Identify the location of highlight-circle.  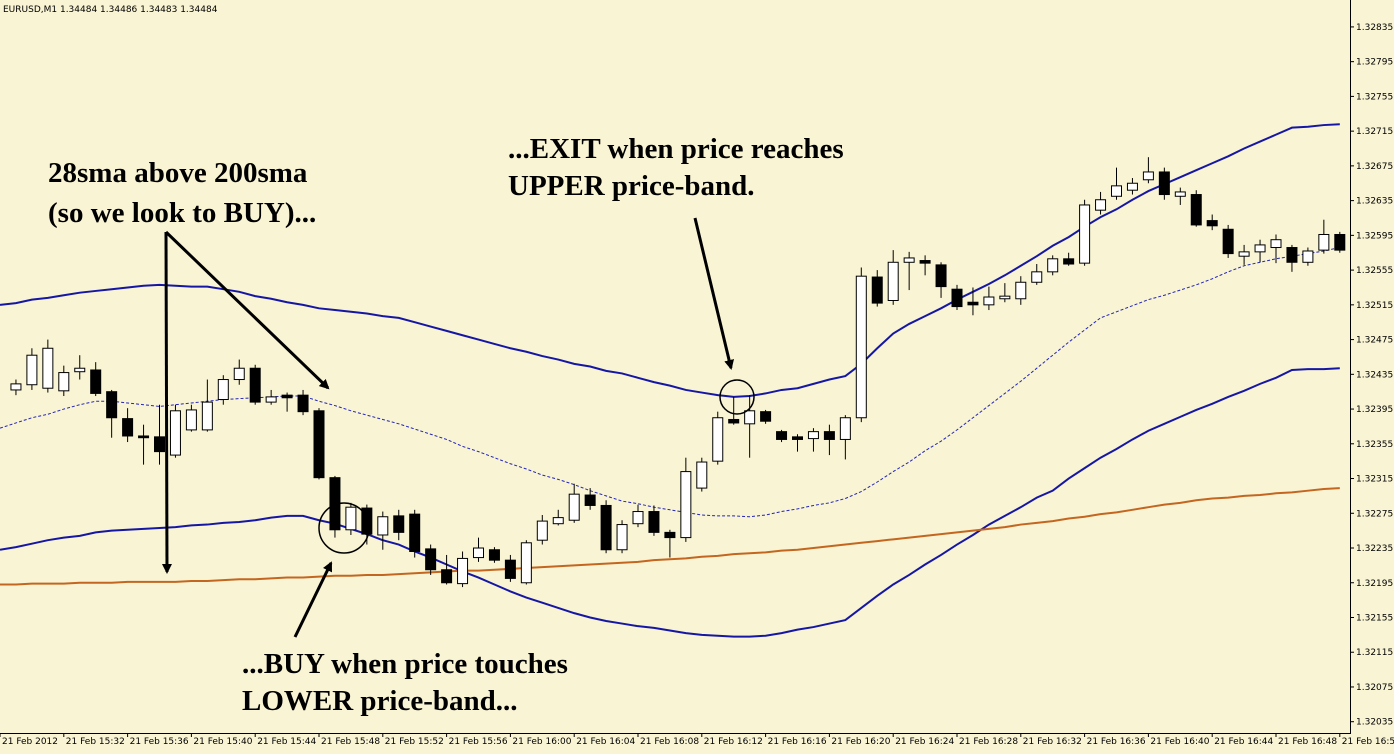
(344, 528).